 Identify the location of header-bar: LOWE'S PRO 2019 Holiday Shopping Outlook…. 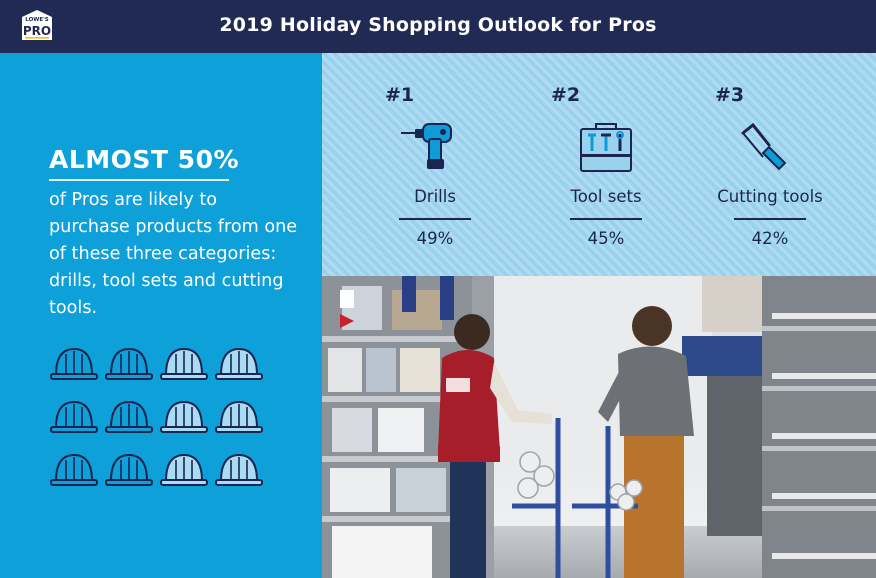
(438, 26).